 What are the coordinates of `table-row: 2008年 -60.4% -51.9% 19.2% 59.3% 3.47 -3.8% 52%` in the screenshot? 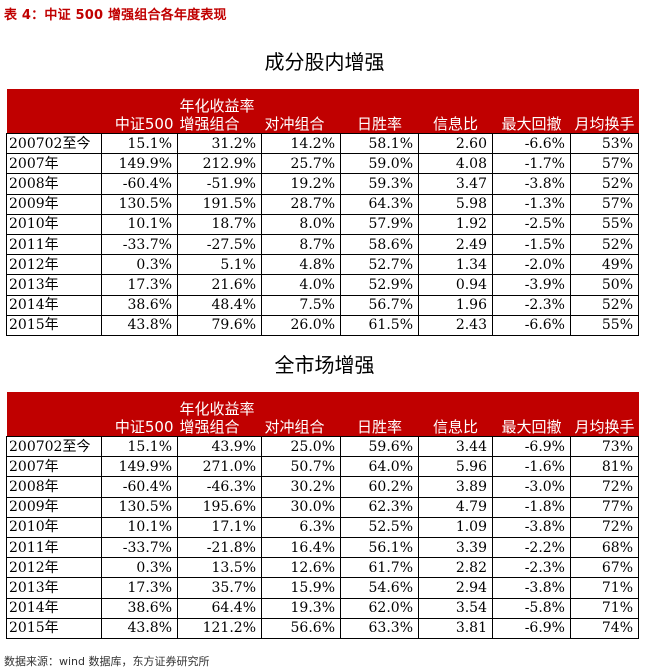 It's located at (322, 184).